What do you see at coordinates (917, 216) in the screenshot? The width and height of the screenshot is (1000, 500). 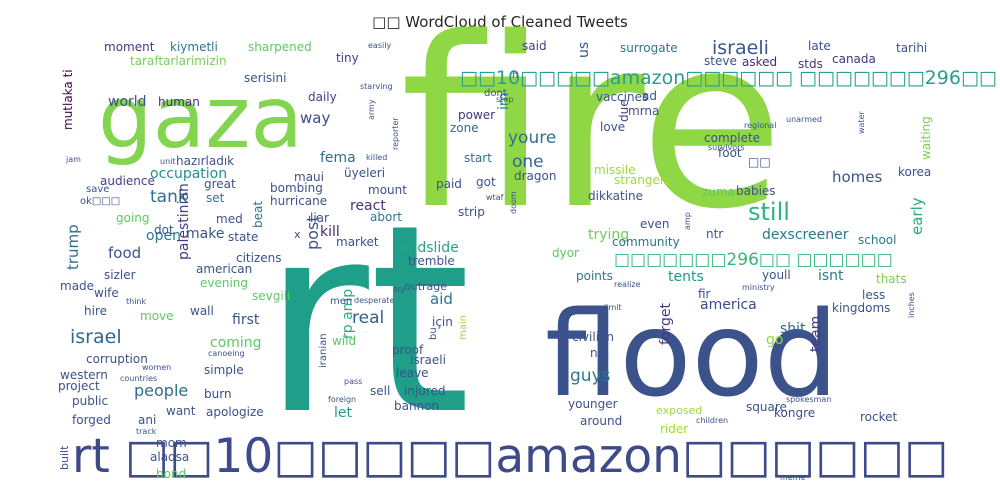 I see `word-early-20: early` at bounding box center [917, 216].